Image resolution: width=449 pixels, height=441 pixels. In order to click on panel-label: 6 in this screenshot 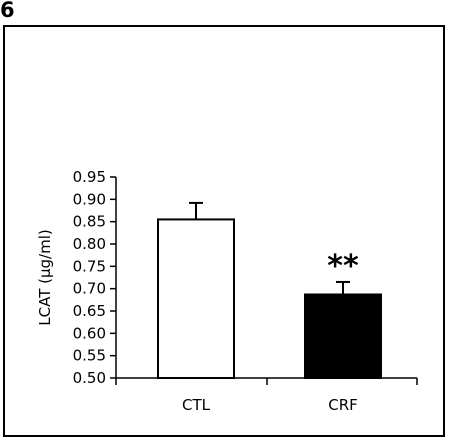, I will do `click(7, 11)`.